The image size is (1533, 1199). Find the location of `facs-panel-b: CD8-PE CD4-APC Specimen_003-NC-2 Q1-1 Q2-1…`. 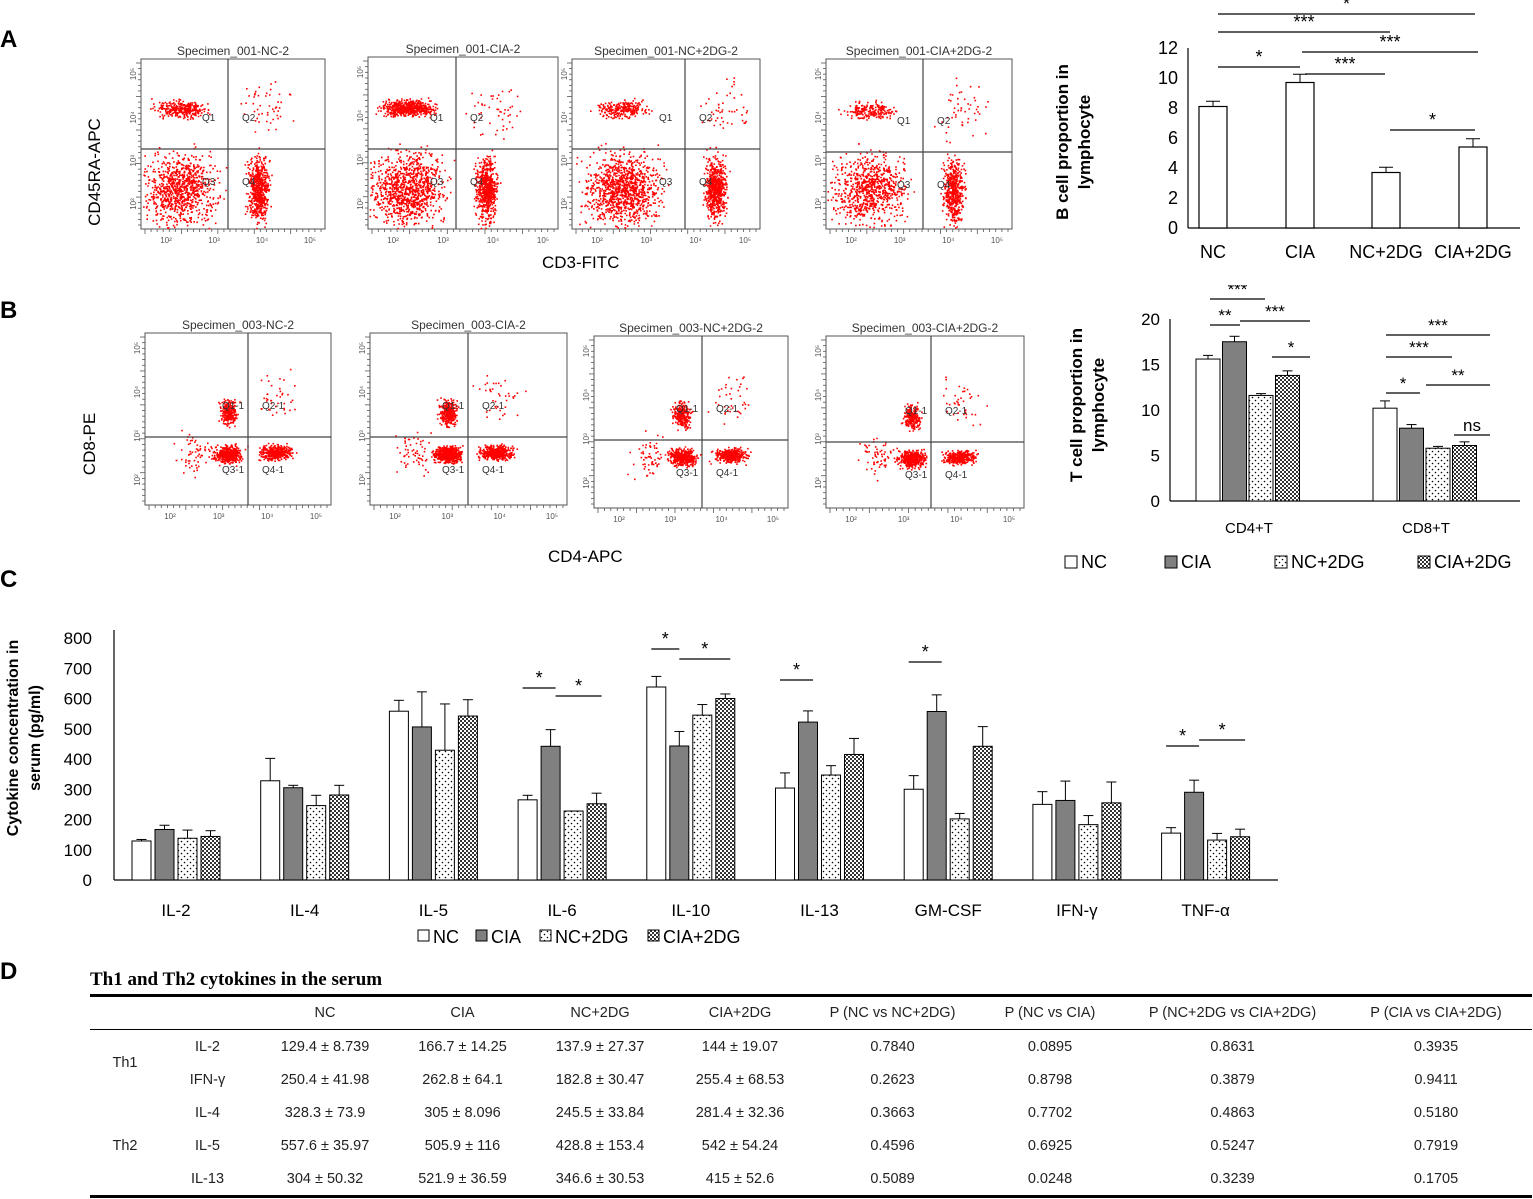

facs-panel-b: CD8-PE CD4-APC Specimen_003-NC-2 Q1-1 Q2-1… is located at coordinates (560, 444).